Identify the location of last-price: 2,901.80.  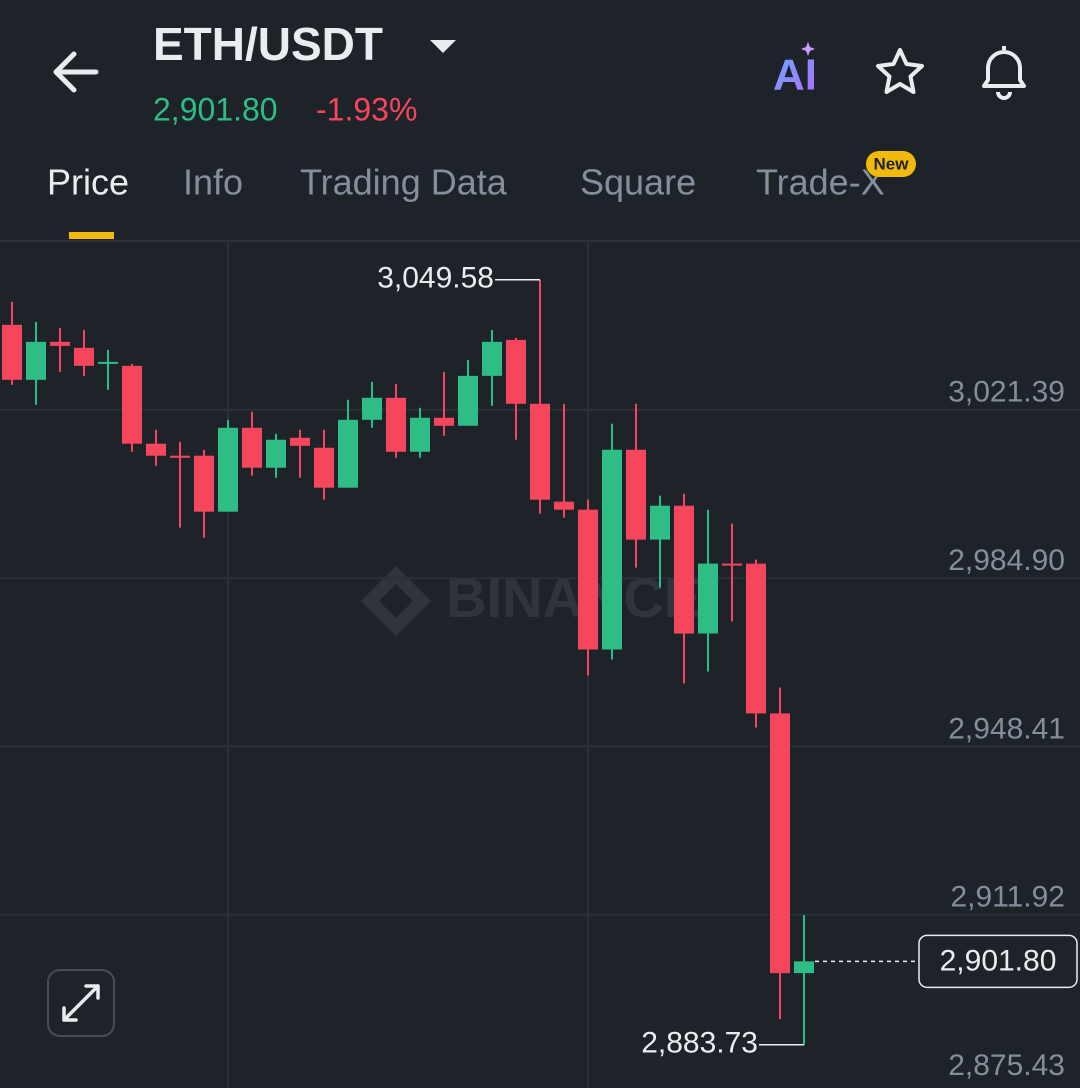
(215, 109).